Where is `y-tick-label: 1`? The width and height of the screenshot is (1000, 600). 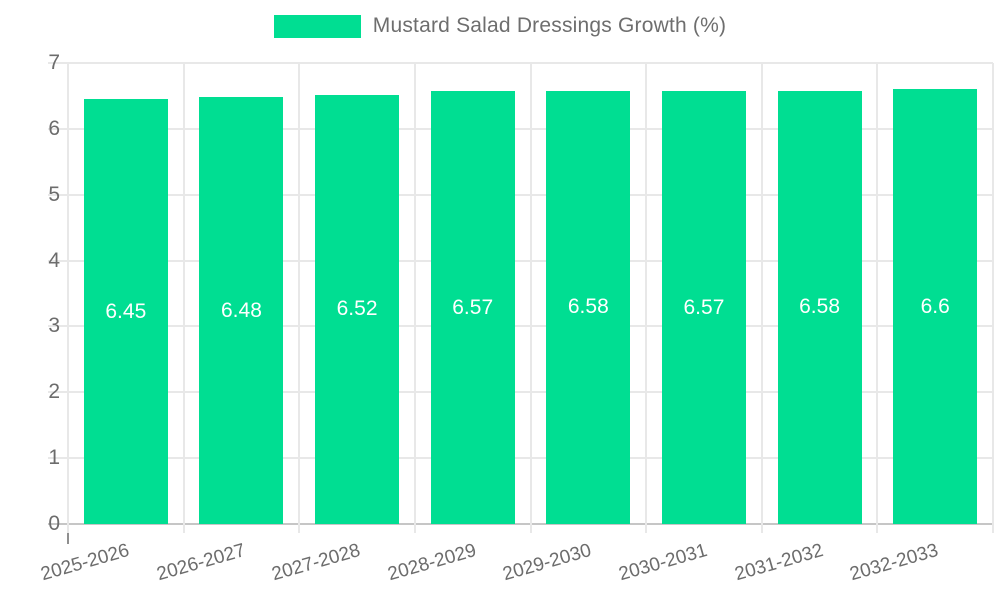 y-tick-label: 1 is located at coordinates (54, 458).